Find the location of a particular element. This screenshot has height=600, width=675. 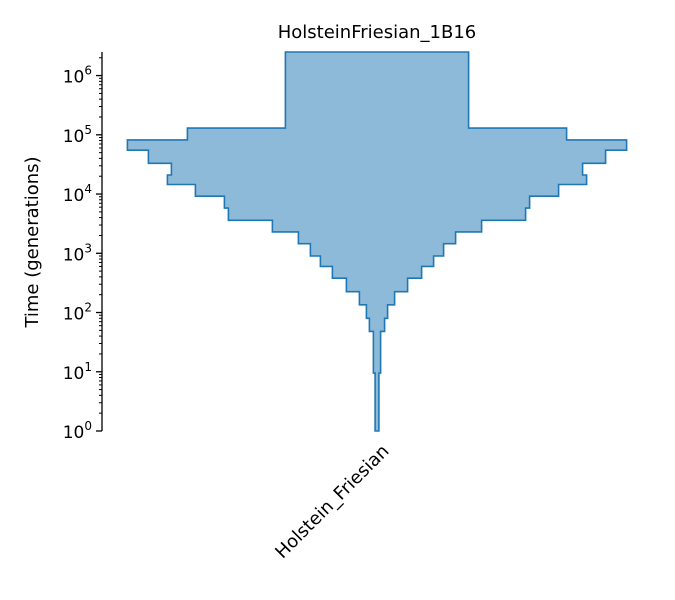

x-category-label: Holstein_Friesian is located at coordinates (332, 502).